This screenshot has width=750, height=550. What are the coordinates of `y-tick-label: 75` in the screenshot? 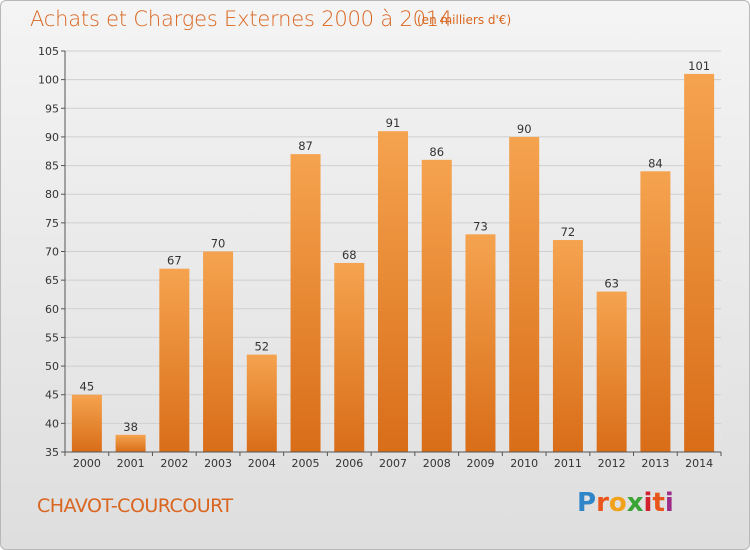 It's located at (52, 223).